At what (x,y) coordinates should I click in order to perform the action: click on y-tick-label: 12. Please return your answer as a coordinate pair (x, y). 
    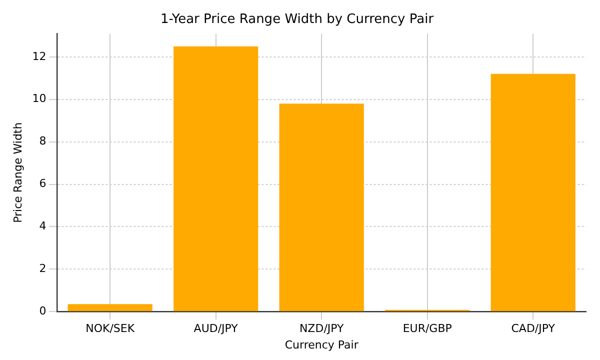
    Looking at the image, I should click on (39, 56).